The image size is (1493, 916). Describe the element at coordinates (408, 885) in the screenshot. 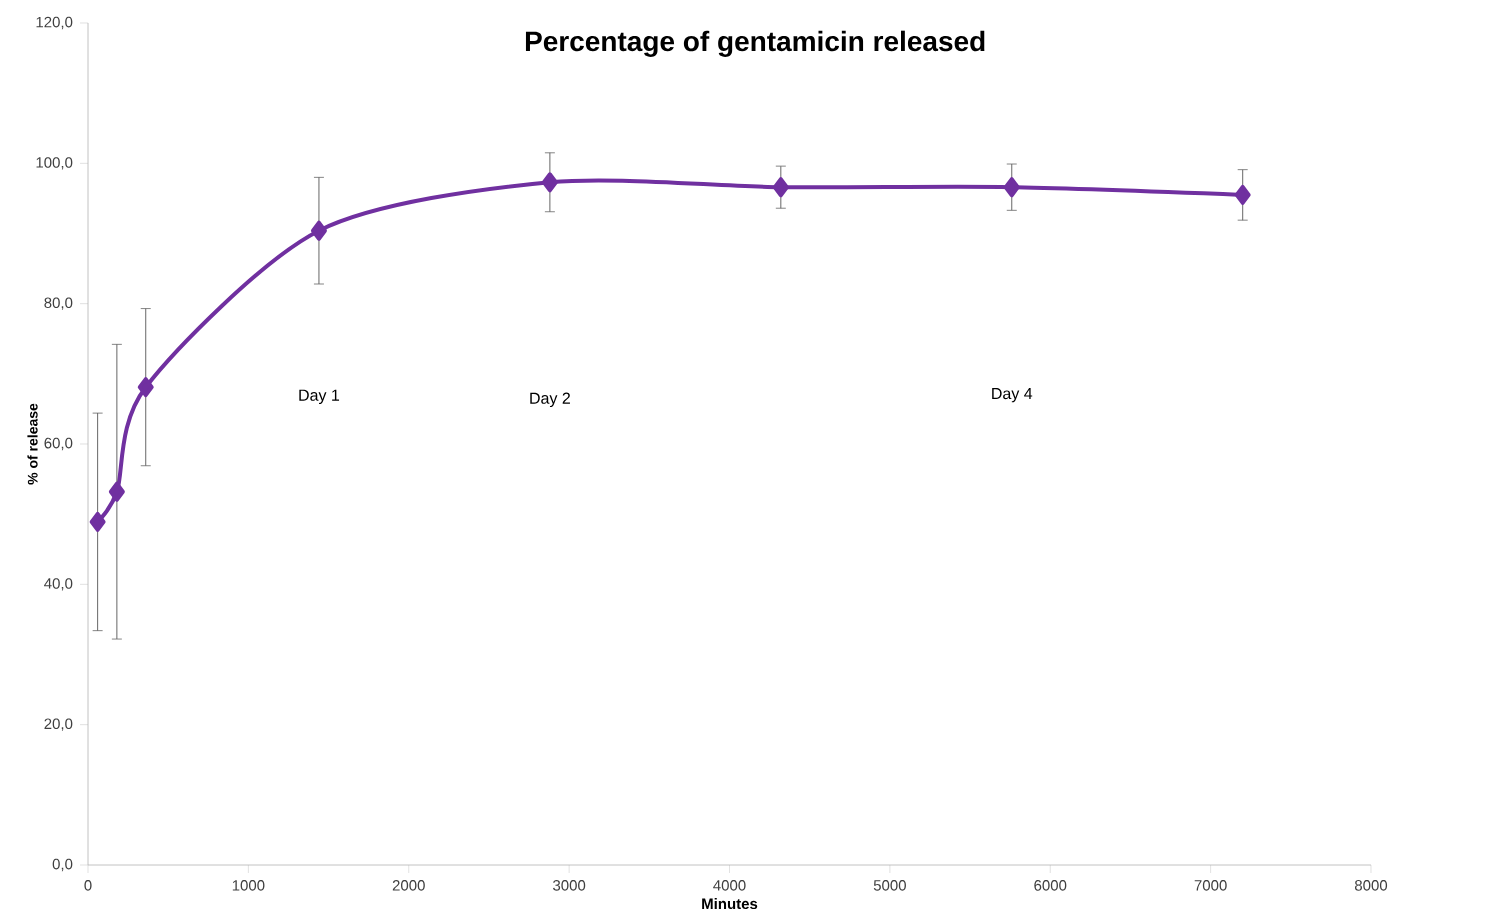

I see `x-tick-label: 2000` at that location.